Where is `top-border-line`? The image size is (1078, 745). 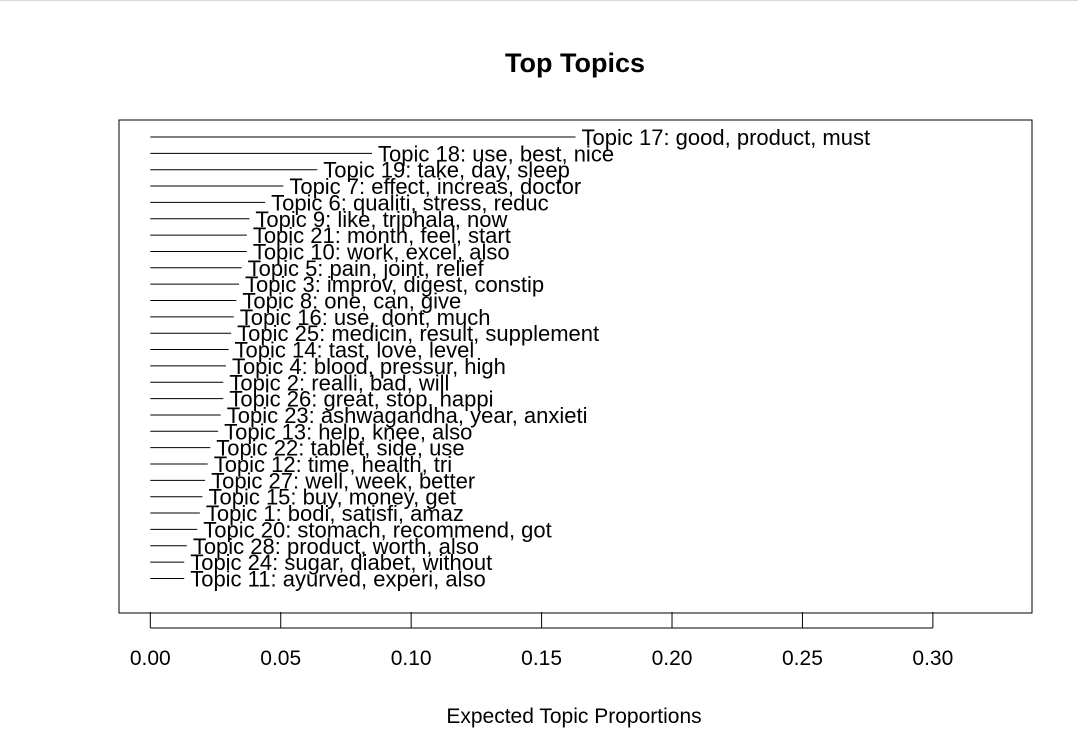 top-border-line is located at coordinates (539, 0).